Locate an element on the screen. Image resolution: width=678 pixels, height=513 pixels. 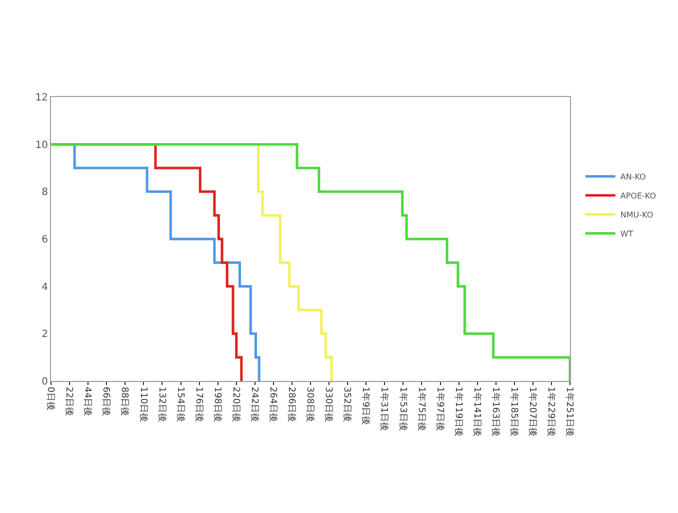
x-tick-label: 132日後 is located at coordinates (162, 404).